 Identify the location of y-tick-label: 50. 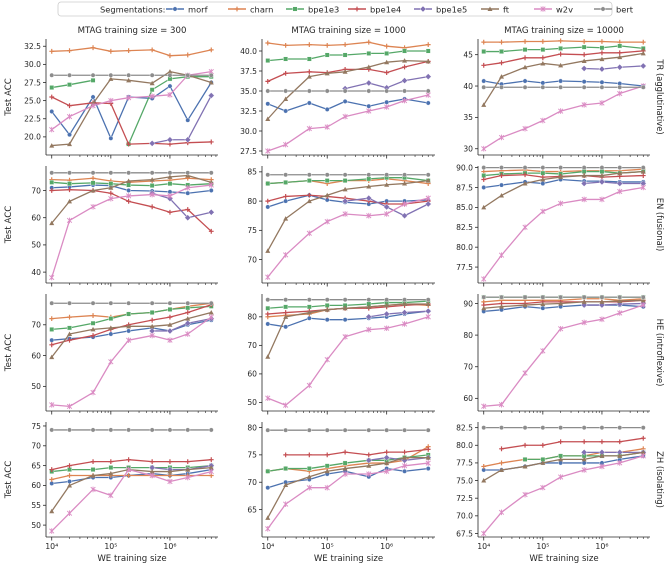
(36, 245).